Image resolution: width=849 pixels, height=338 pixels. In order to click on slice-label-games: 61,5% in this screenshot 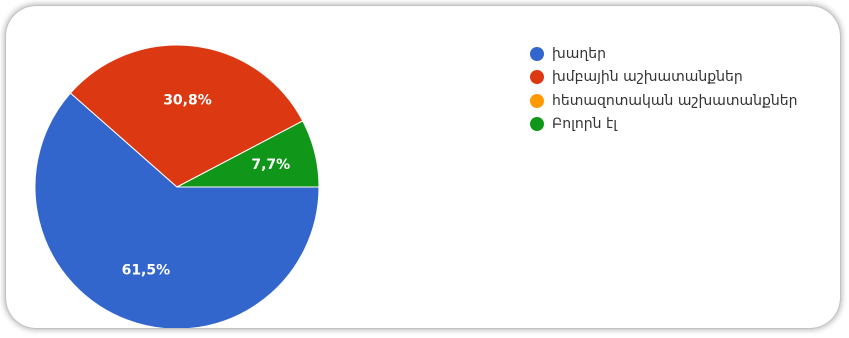, I will do `click(146, 270)`.